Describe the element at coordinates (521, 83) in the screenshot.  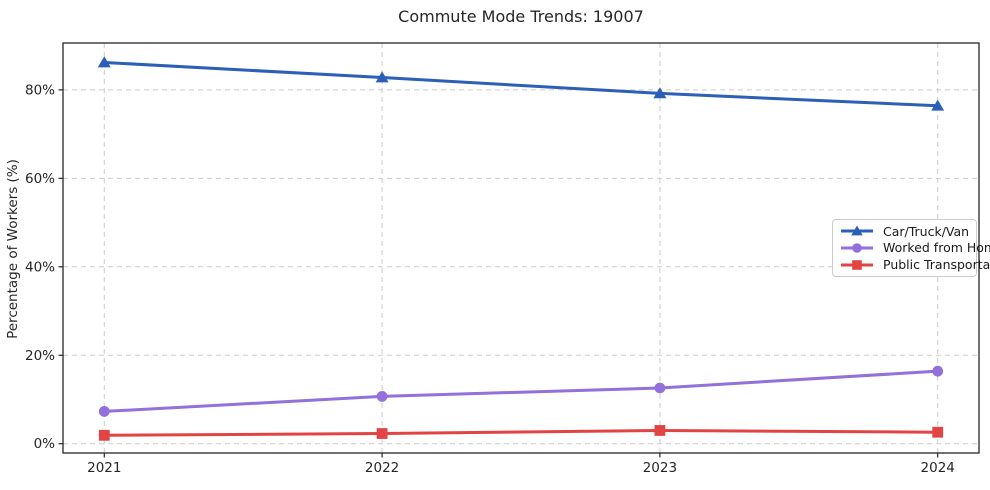
I see `series-car-truck-van` at that location.